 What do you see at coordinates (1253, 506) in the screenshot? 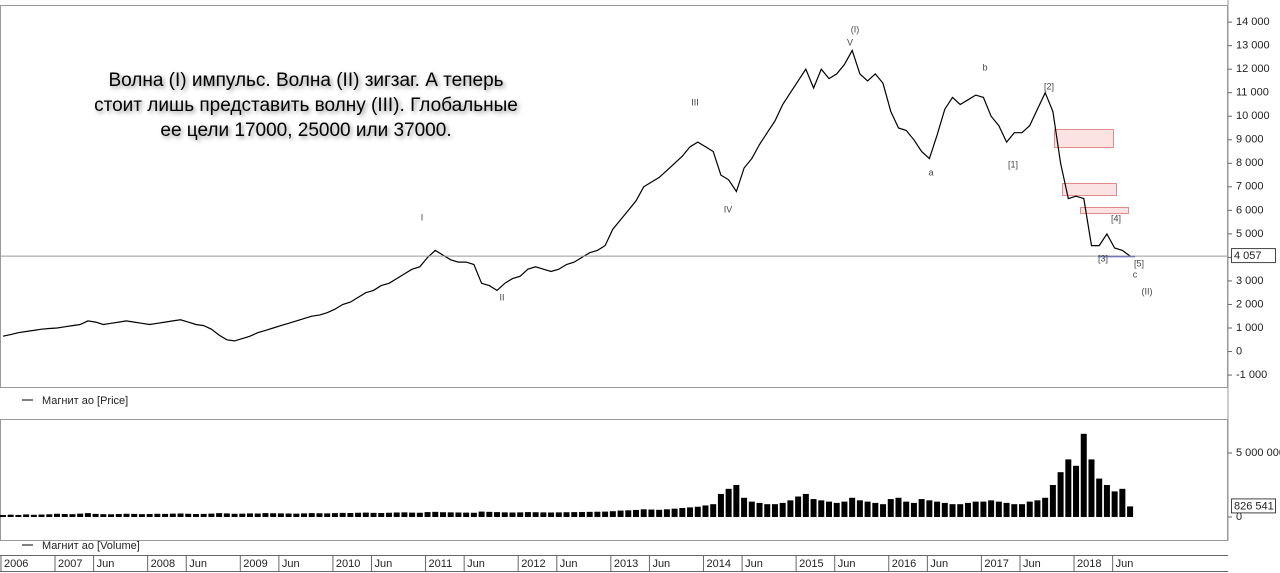
I see `current-value-box` at bounding box center [1253, 506].